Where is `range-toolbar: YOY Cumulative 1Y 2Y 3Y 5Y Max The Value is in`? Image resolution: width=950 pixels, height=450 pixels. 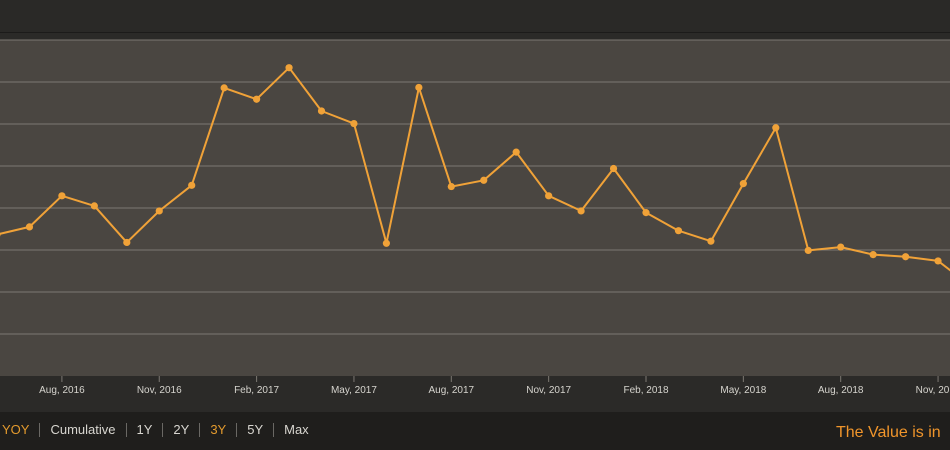
range-toolbar: YOY Cumulative 1Y 2Y 3Y 5Y Max The Value is in is located at coordinates (475, 431).